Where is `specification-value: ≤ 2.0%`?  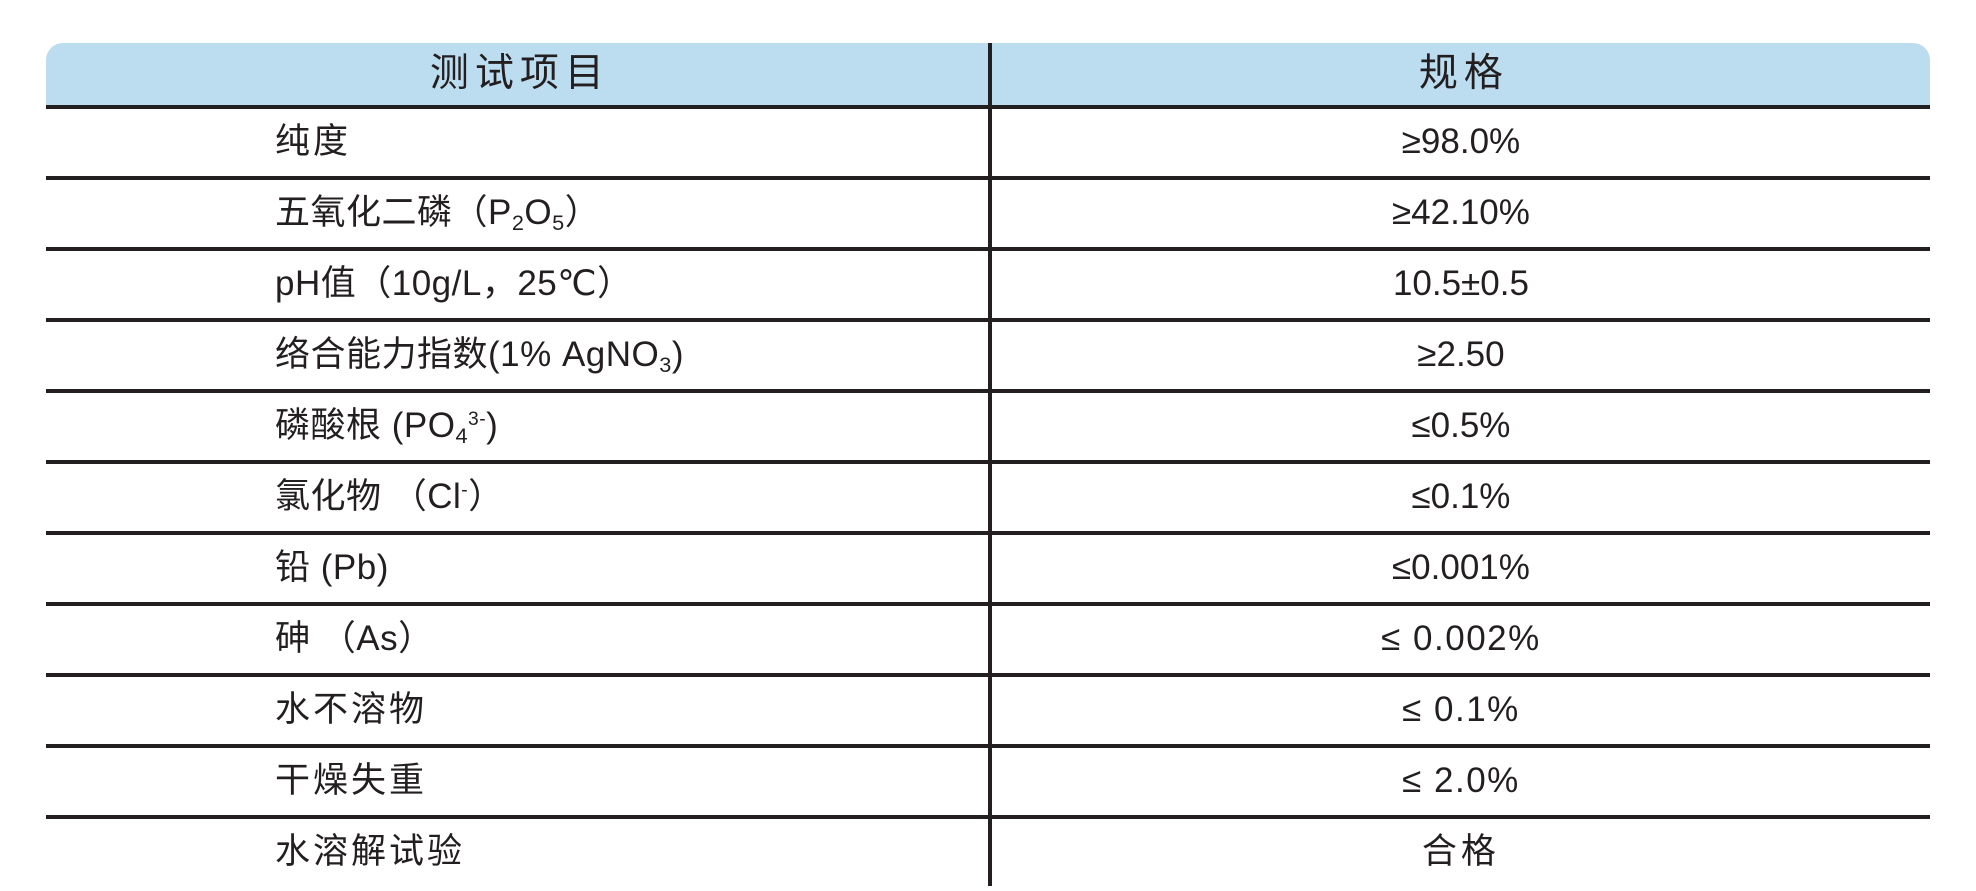
specification-value: ≤ 2.0% is located at coordinates (1461, 781).